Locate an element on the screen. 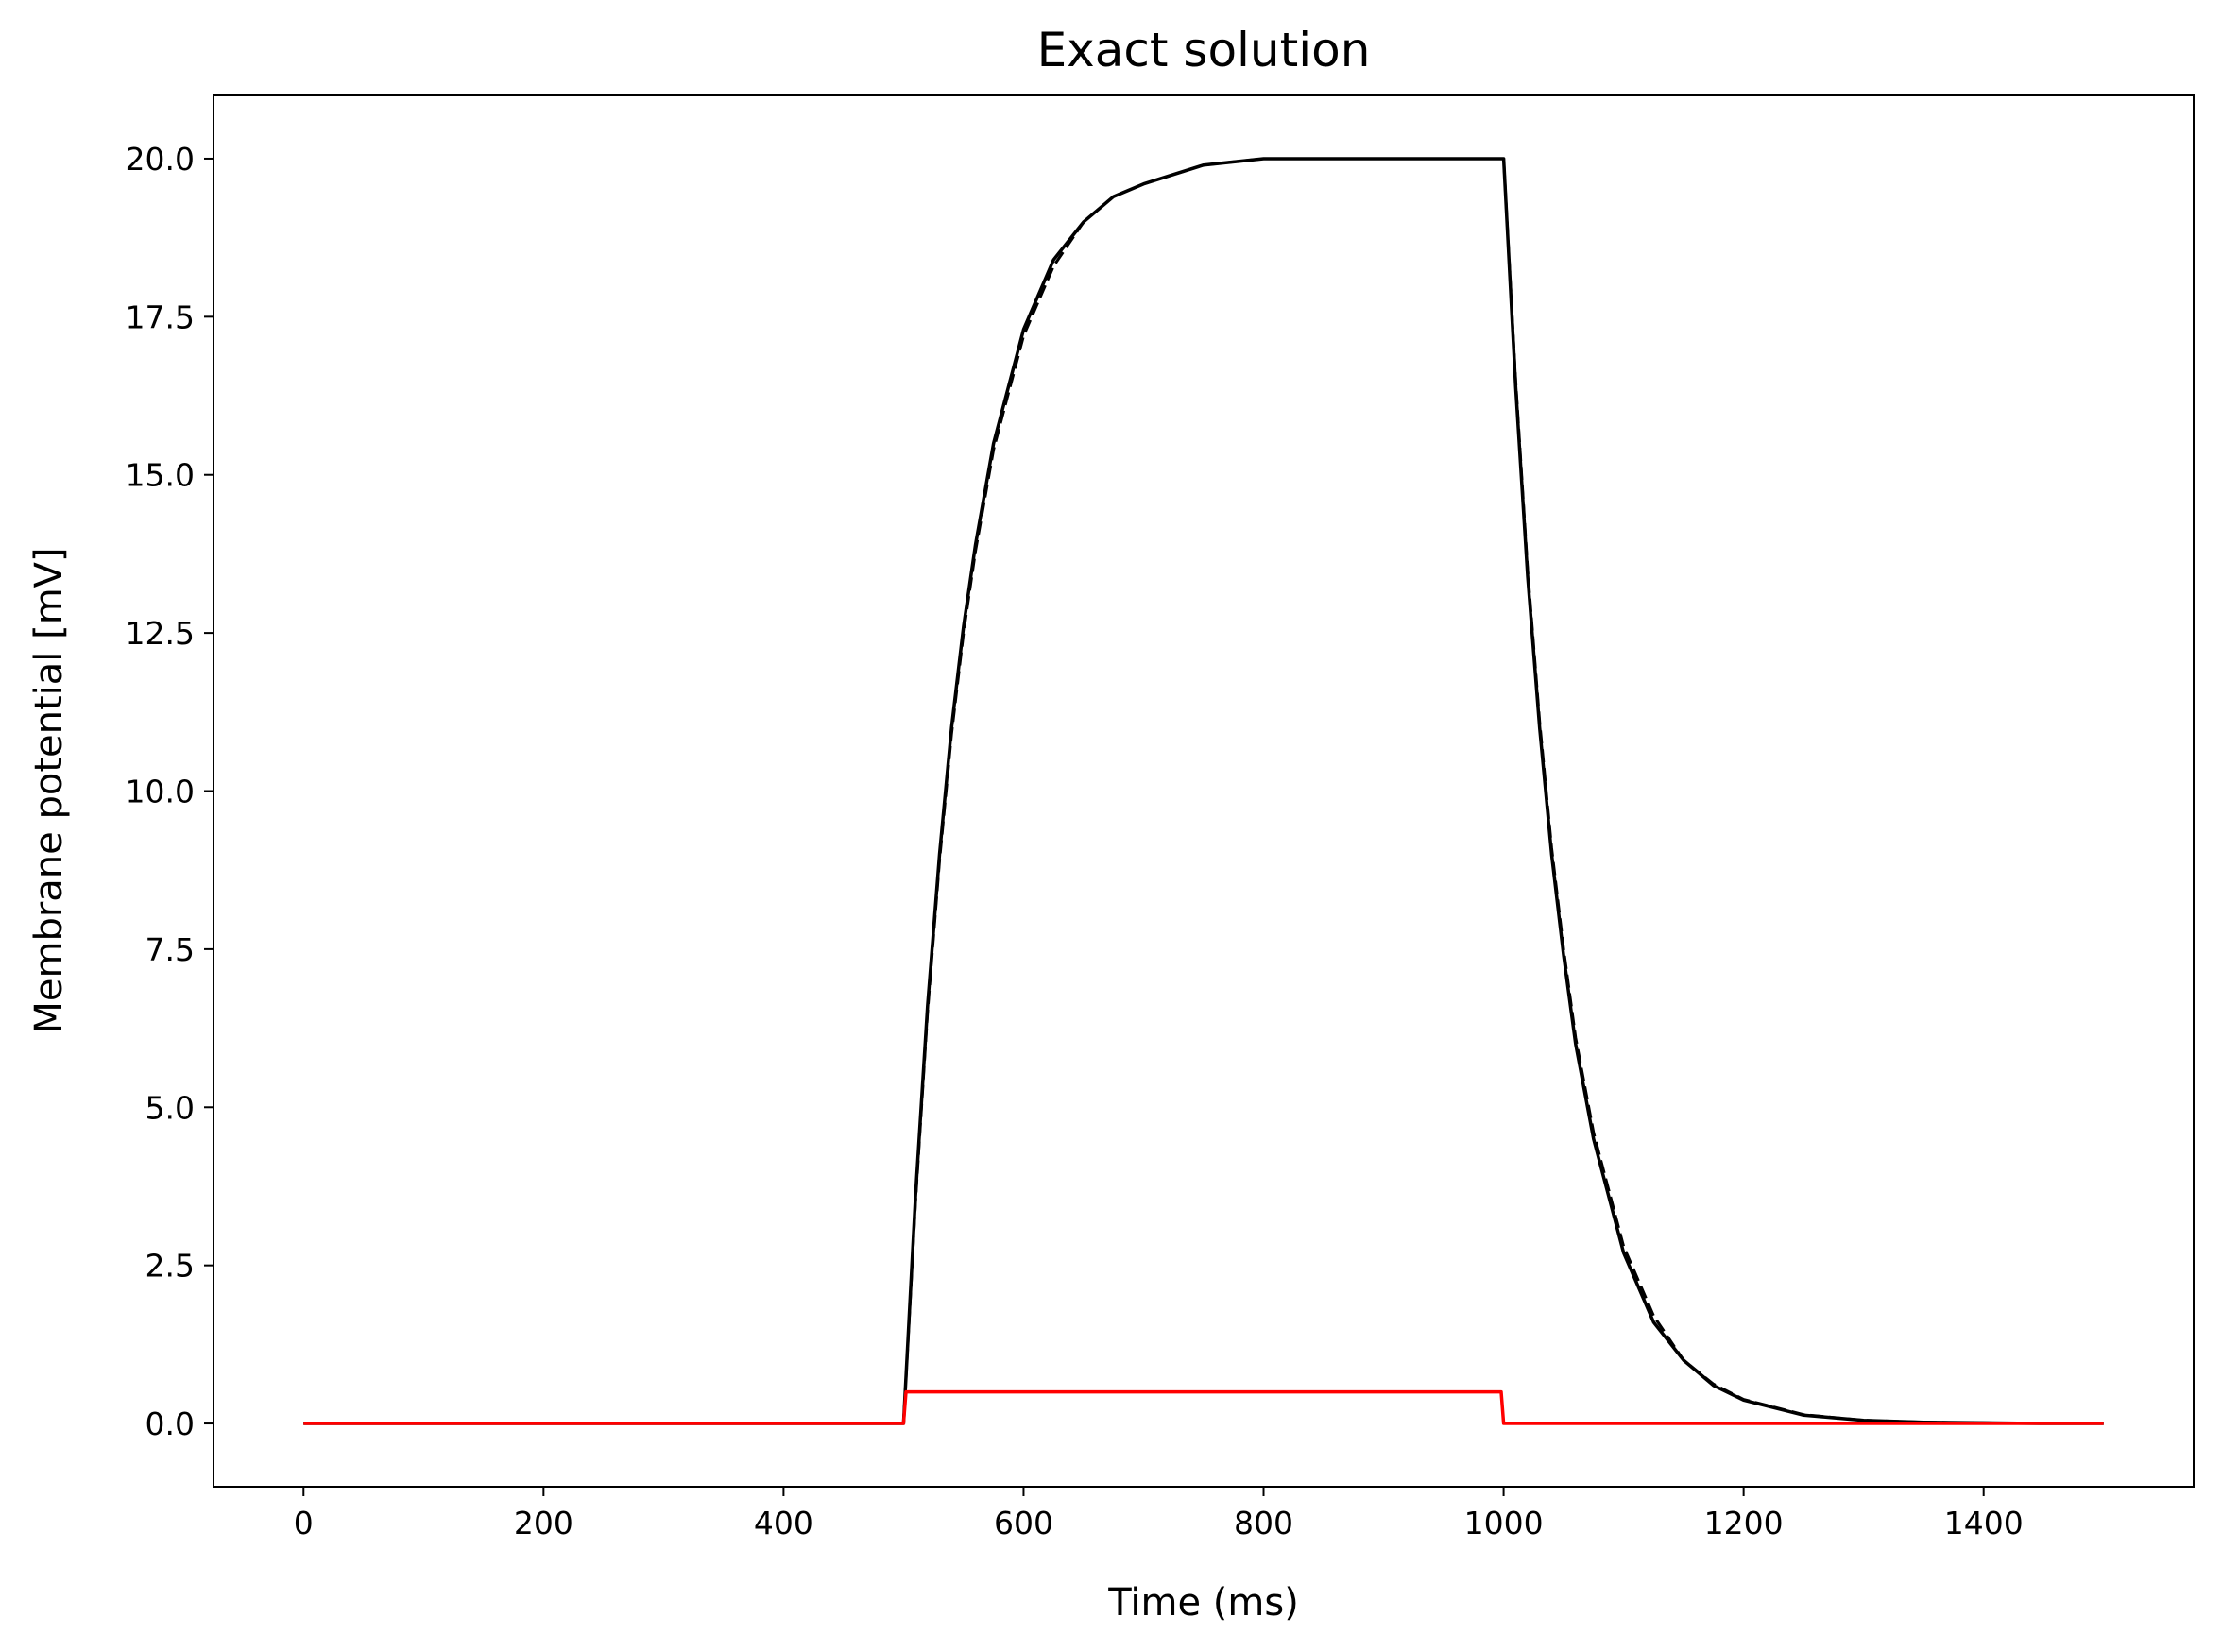 This screenshot has width=2222, height=1652. x-axis-label: Time (ms) is located at coordinates (1203, 1603).